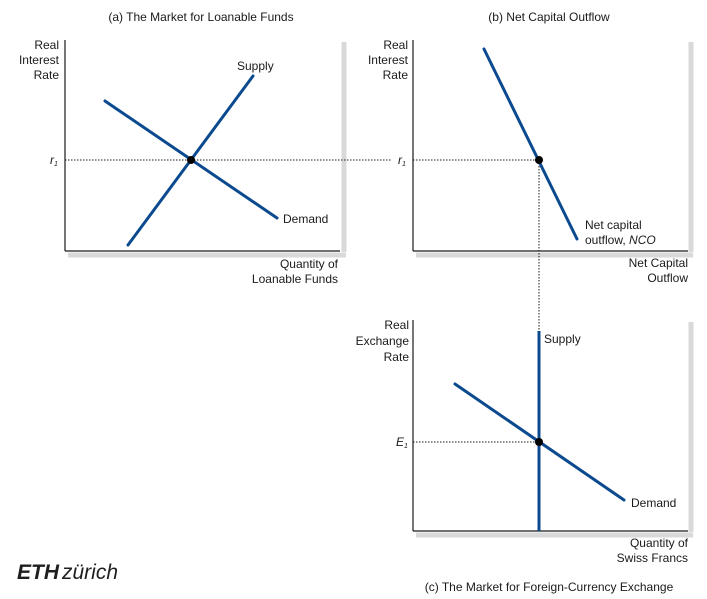  Describe the element at coordinates (406, 446) in the screenshot. I see `panel-c-e1-sub: 1` at that location.